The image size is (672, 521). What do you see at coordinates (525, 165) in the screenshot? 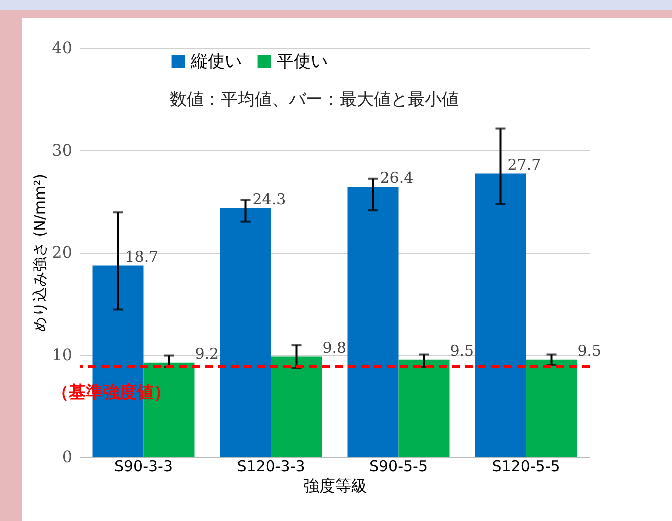
I see `data-label: 27.7` at bounding box center [525, 165].